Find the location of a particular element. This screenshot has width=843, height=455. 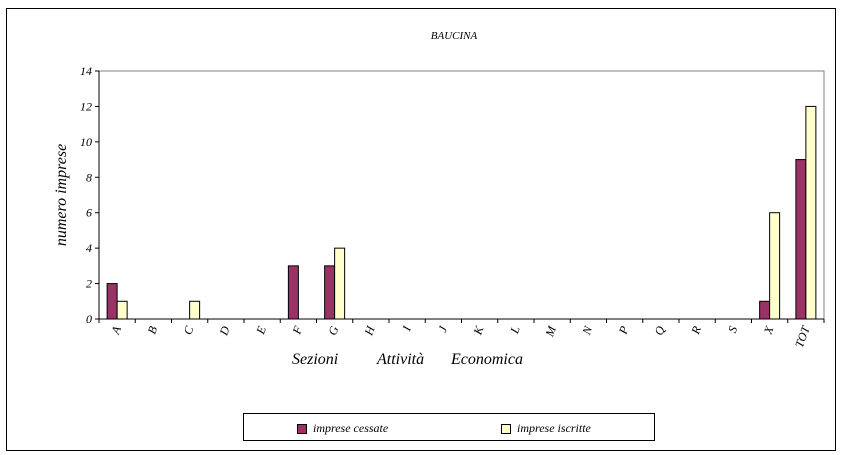

y-tick-label: 14 is located at coordinates (86, 71).